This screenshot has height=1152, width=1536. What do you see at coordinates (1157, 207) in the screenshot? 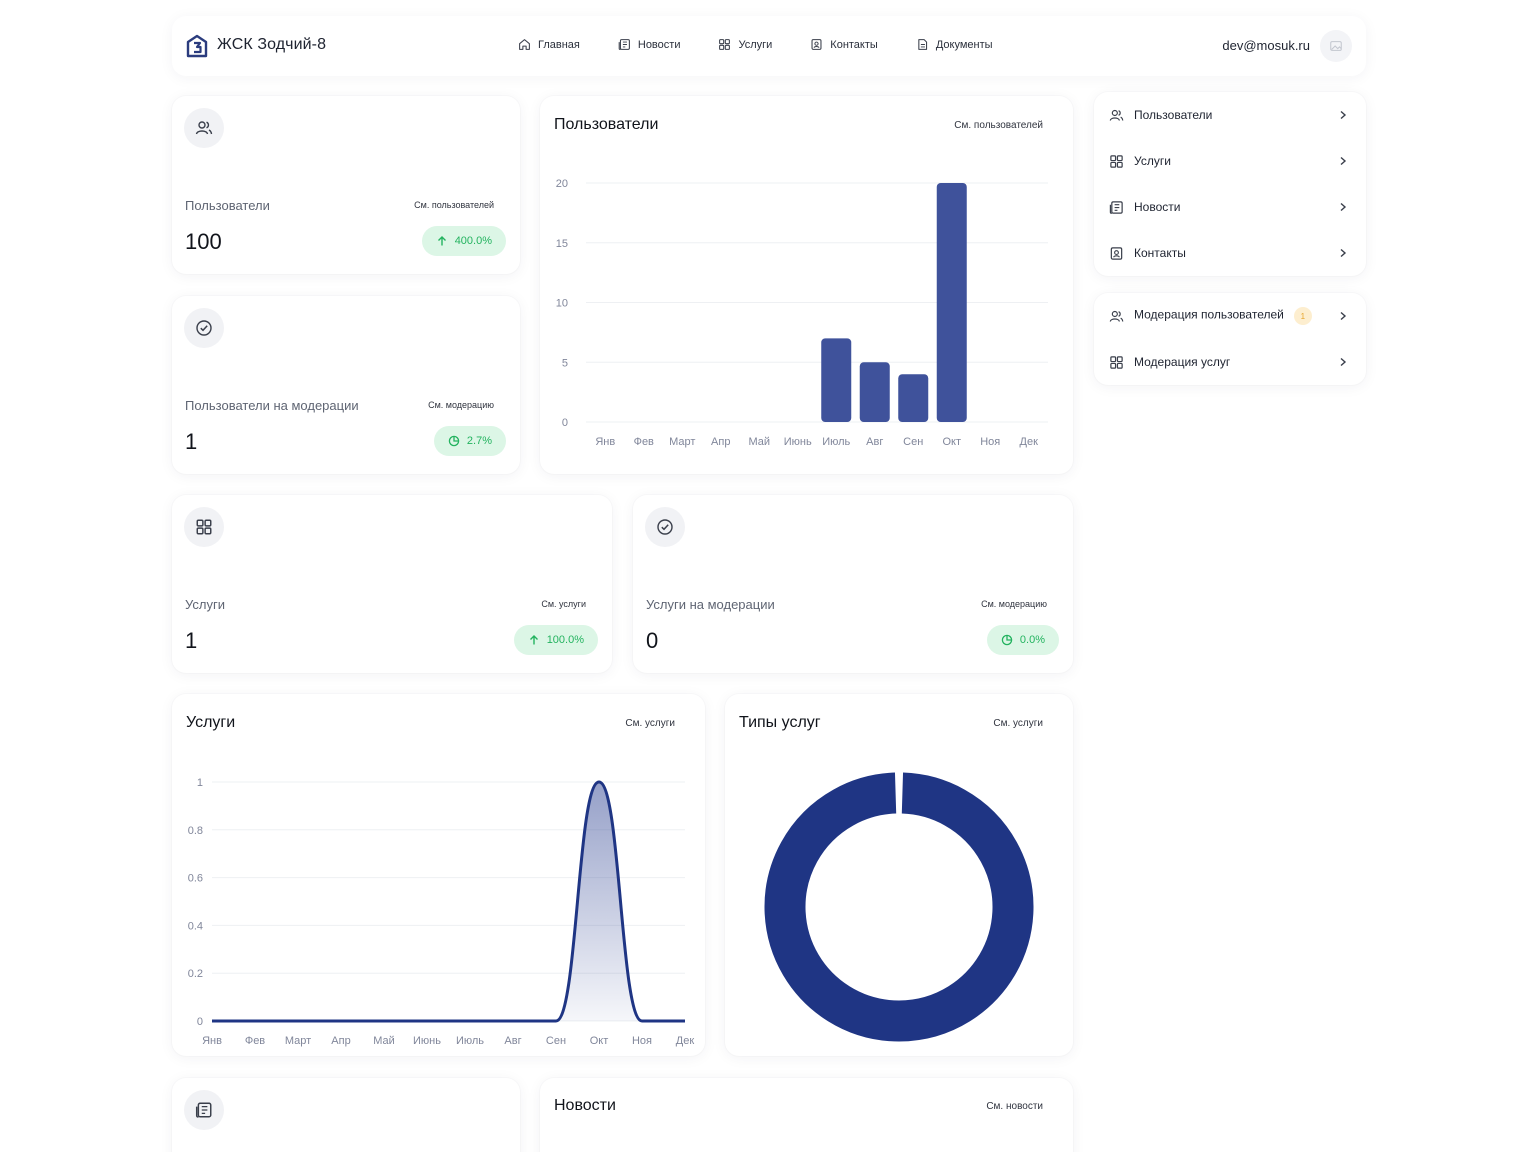
I see `menu-item-label: Новости` at bounding box center [1157, 207].